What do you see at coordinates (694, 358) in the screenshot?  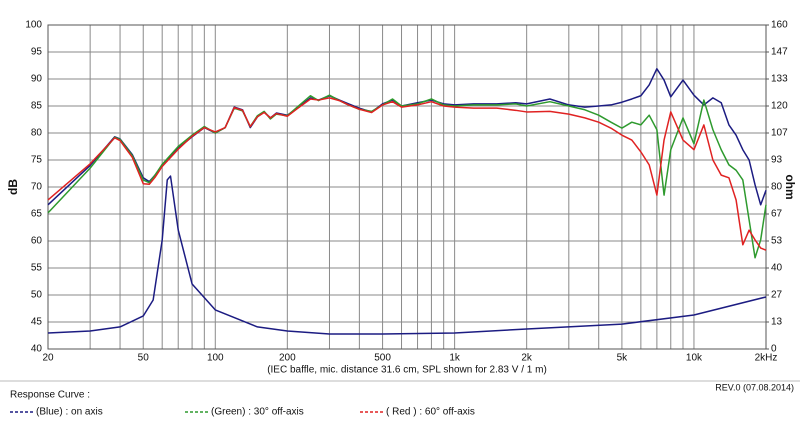 I see `x-tick-label: 10k` at bounding box center [694, 358].